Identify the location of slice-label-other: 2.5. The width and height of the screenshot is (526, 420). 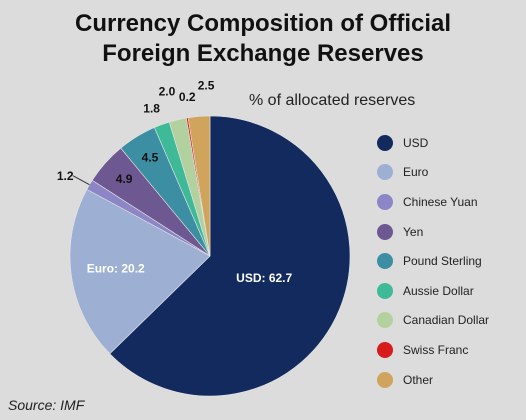
(206, 86).